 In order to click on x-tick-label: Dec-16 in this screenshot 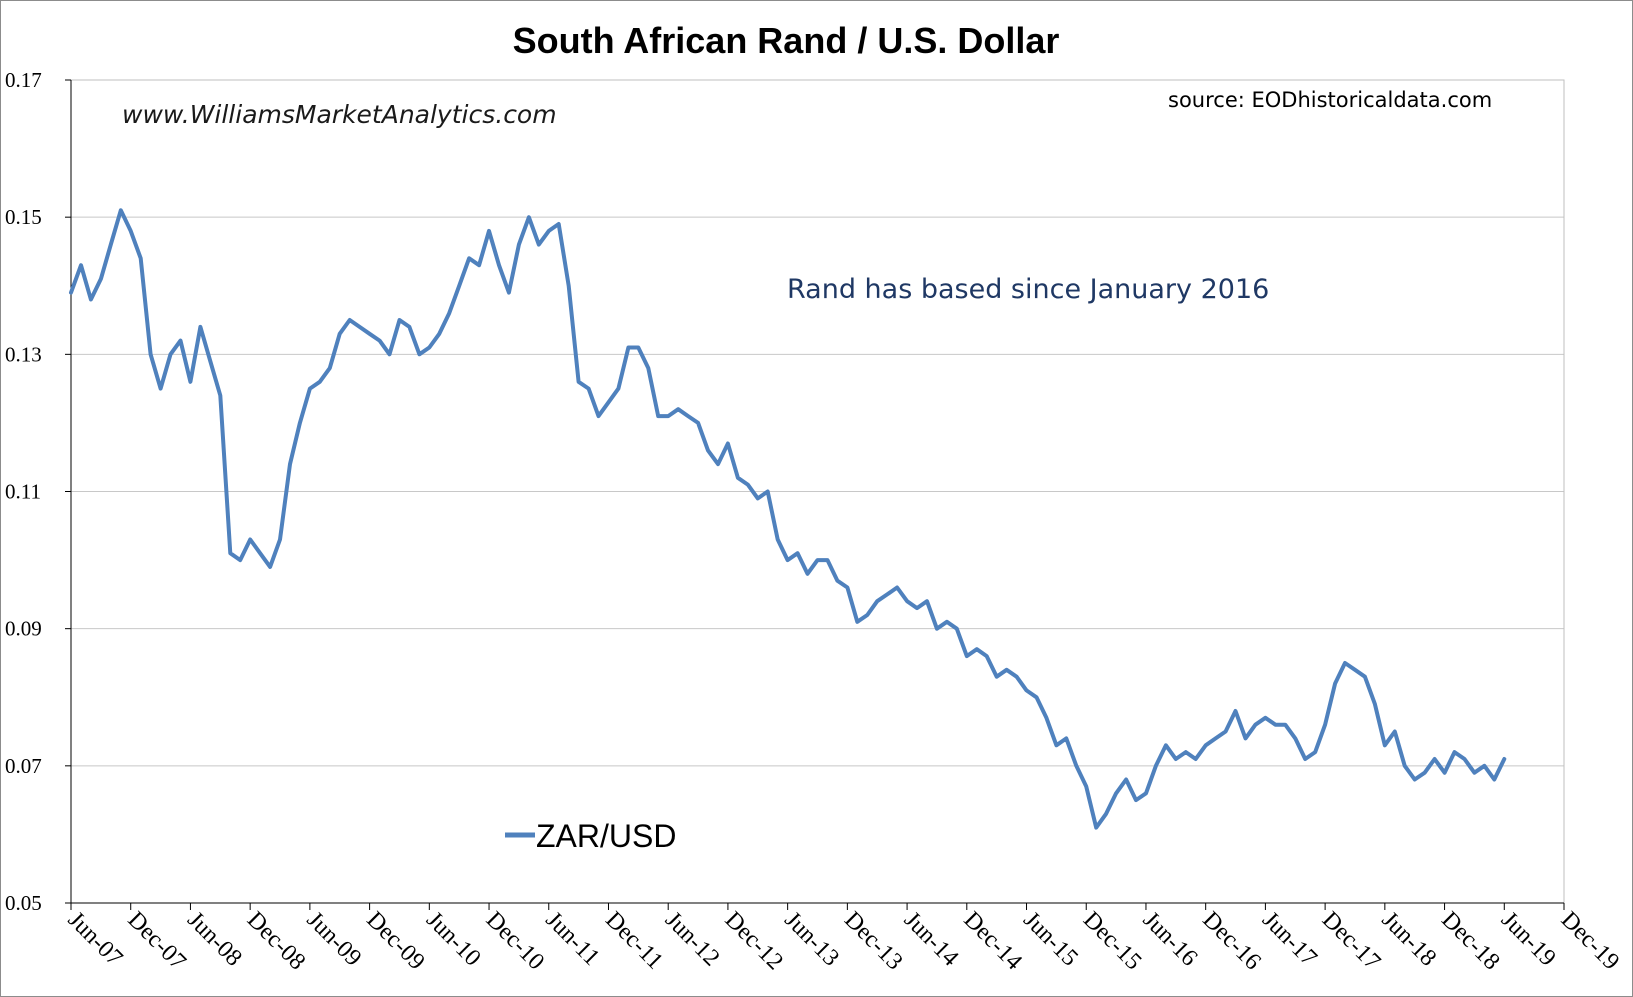, I will do `click(1231, 941)`.